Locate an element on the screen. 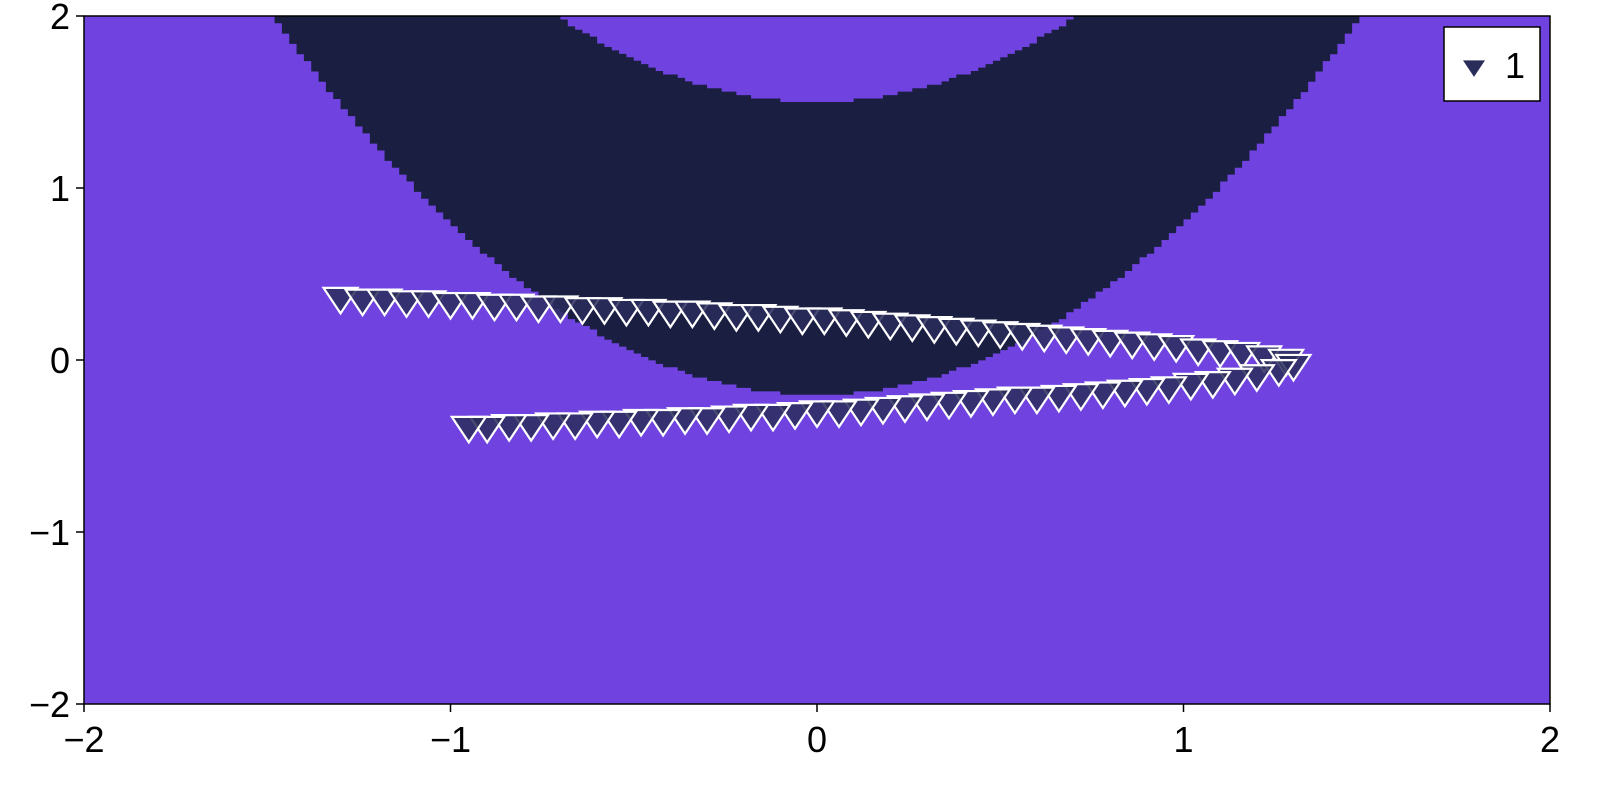  x-tick-label: 0 is located at coordinates (817, 739).